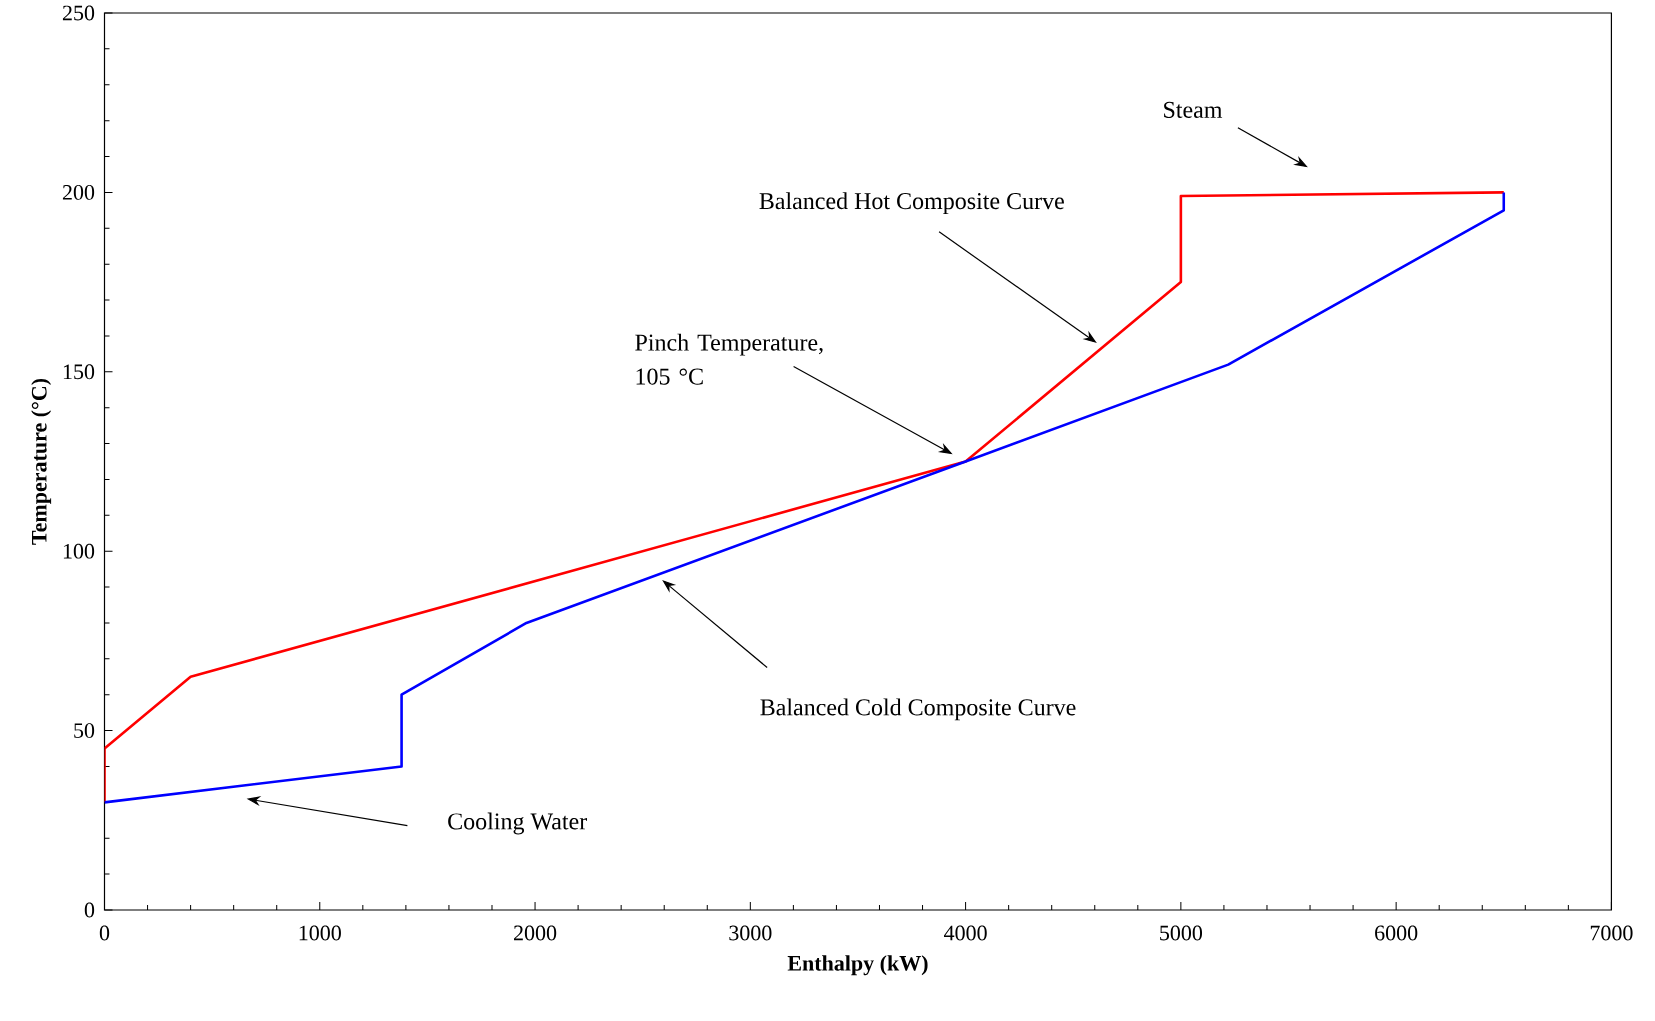 The width and height of the screenshot is (1655, 1021). Describe the element at coordinates (78, 13) in the screenshot. I see `y-tick-label: 250` at that location.